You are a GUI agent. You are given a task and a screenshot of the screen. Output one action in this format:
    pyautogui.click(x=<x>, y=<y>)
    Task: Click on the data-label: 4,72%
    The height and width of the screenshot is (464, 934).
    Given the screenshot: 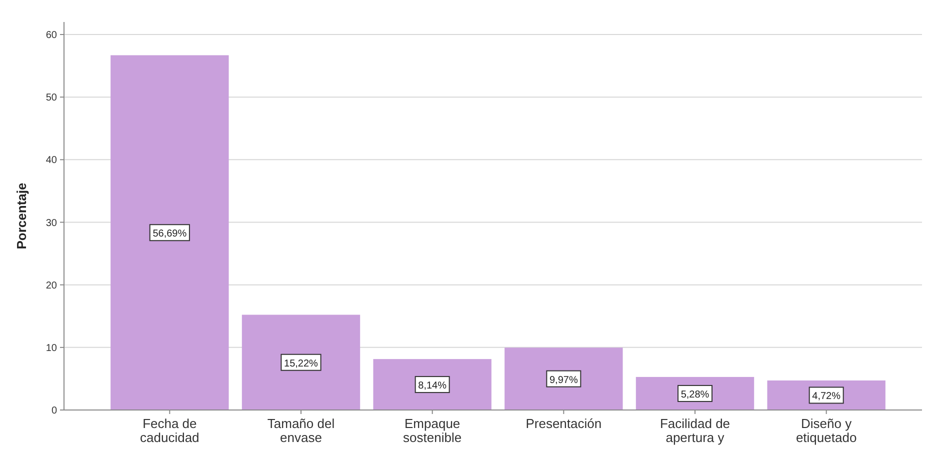 What is the action you would take?
    pyautogui.click(x=826, y=396)
    